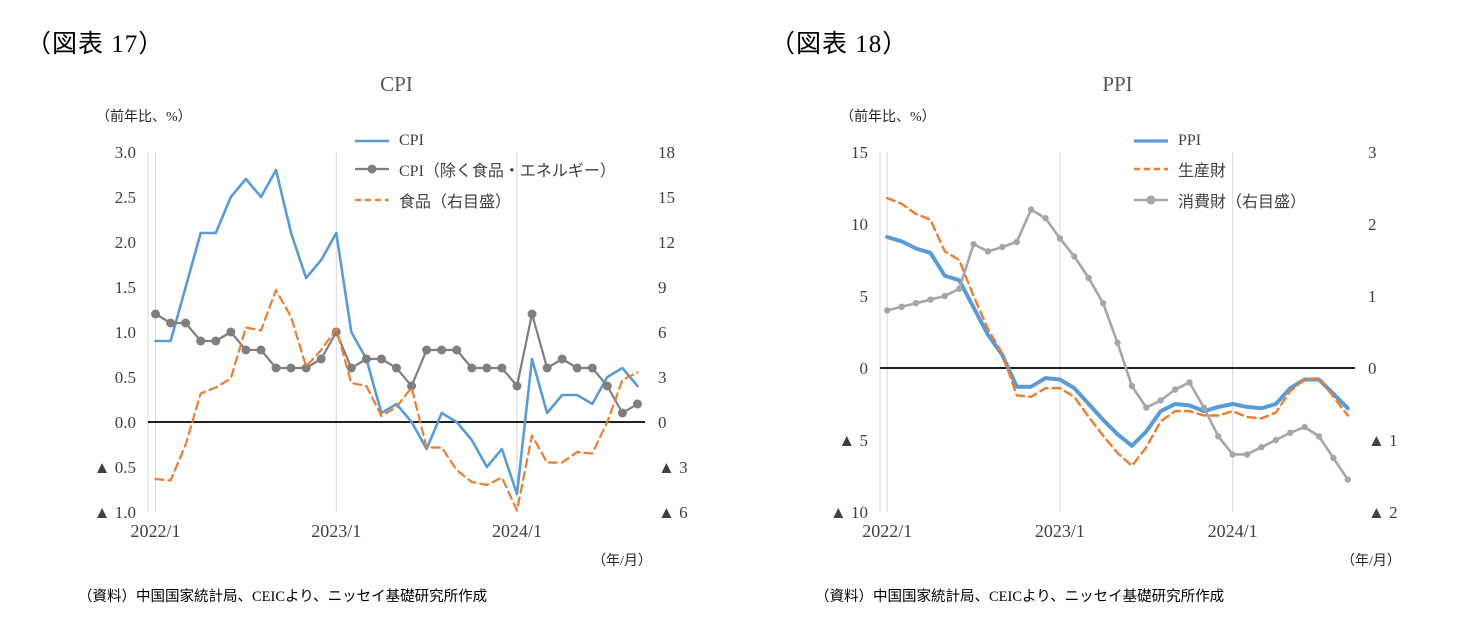 The height and width of the screenshot is (637, 1460). I want to click on figure18-source-note: （資料）中国国家統計局、CEICより、ニッセイ基礎研究所作成, so click(1020, 597).